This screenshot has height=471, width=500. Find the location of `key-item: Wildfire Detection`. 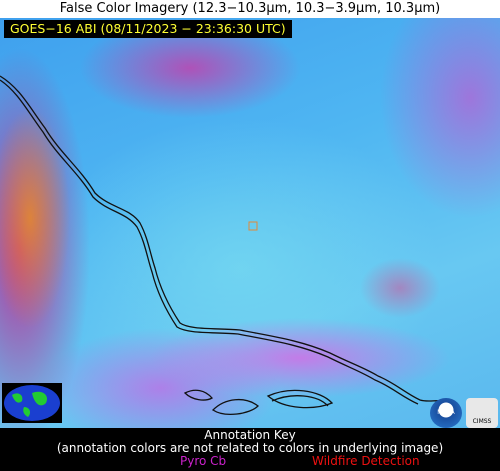

key-item: Wildfire Detection is located at coordinates (366, 461).